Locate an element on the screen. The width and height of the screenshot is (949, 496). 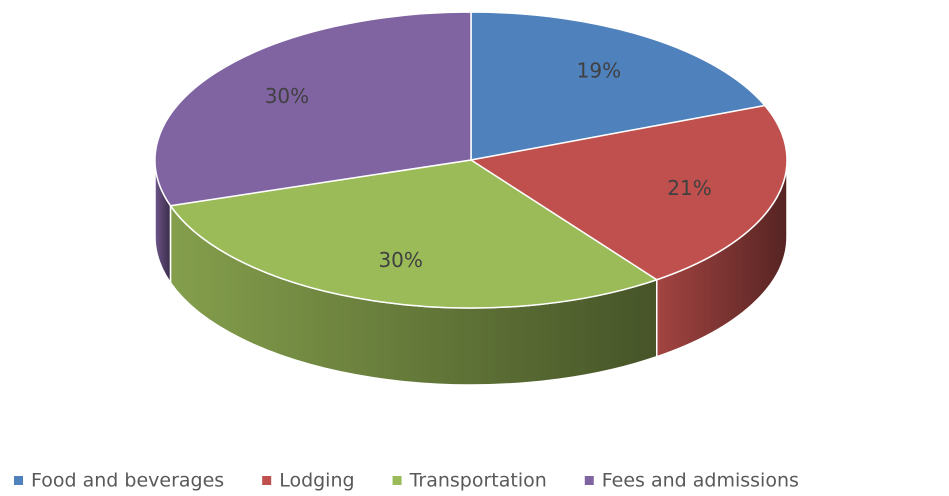
legend-label: Lodging is located at coordinates (316, 481).